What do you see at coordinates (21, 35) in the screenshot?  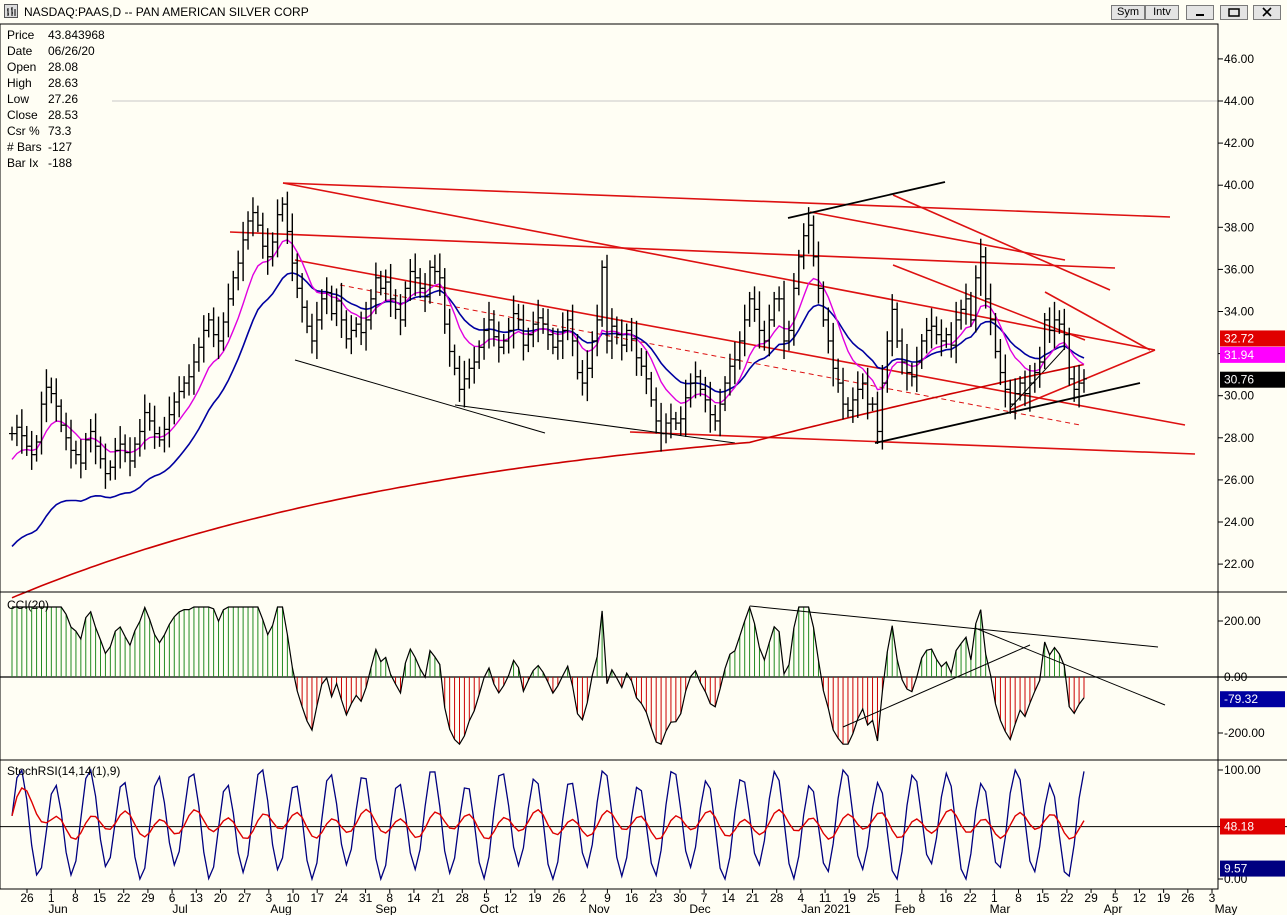 I see `info-label: Price` at bounding box center [21, 35].